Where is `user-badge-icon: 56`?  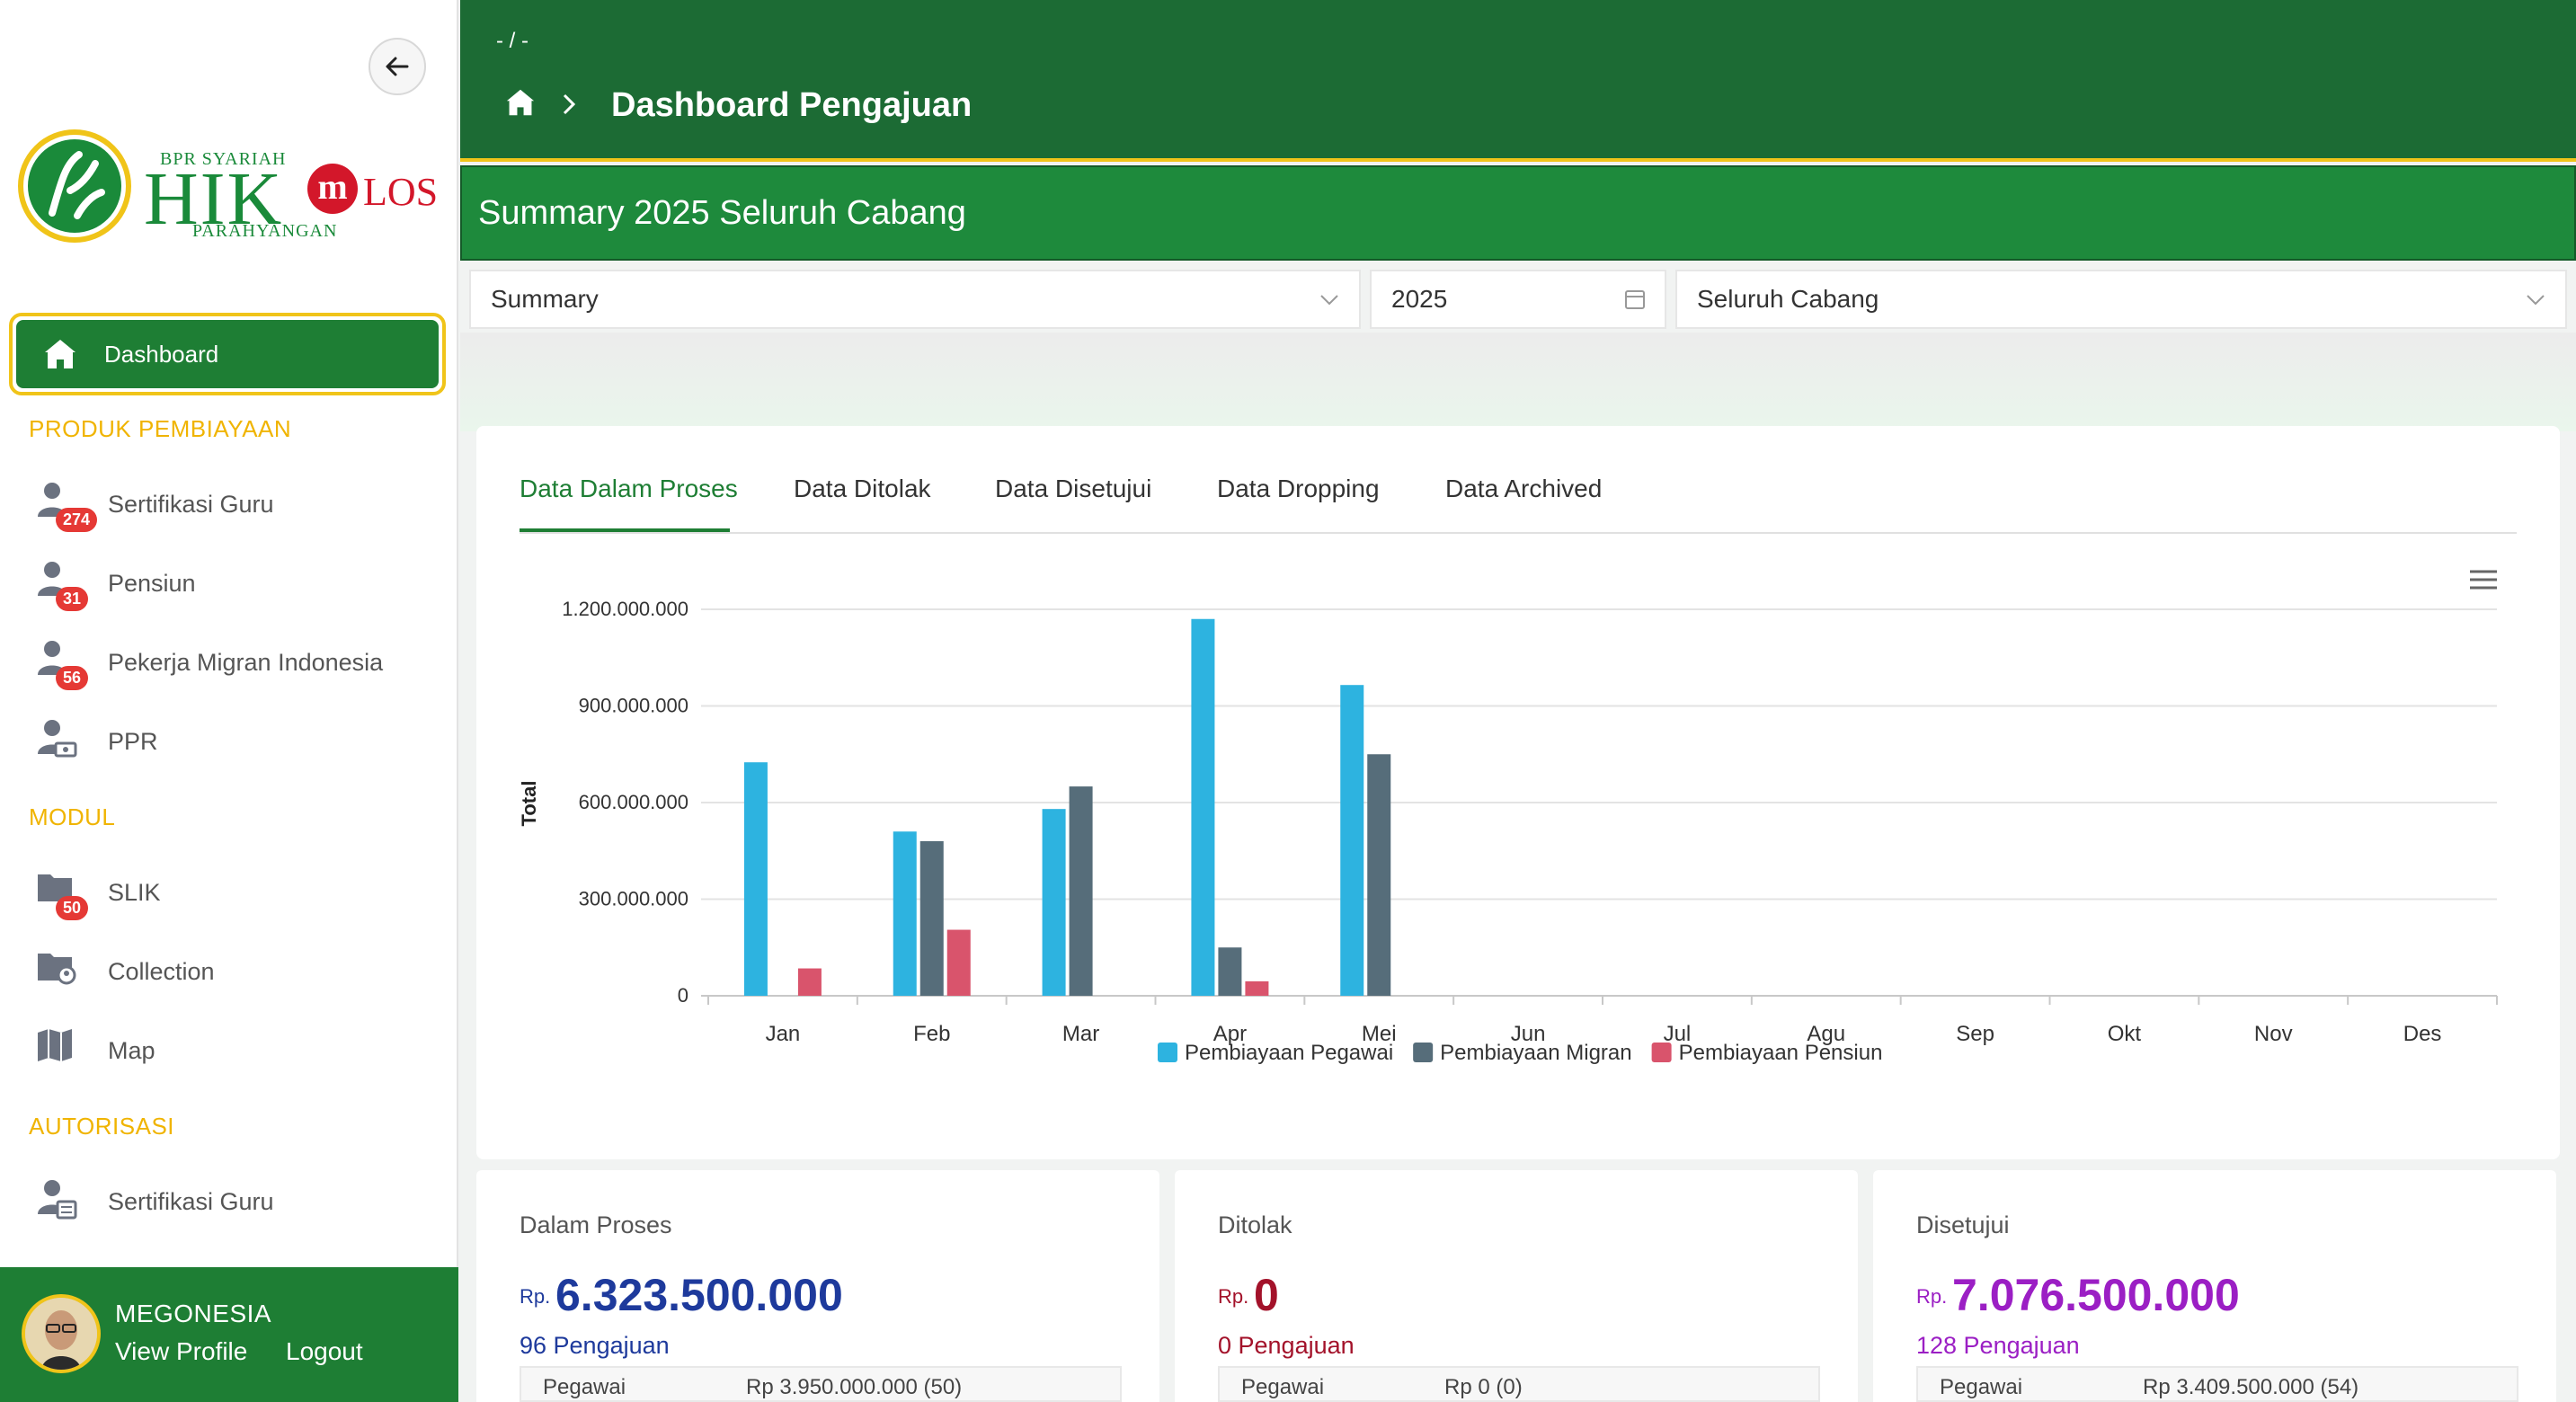 user-badge-icon: 56 is located at coordinates (63, 664).